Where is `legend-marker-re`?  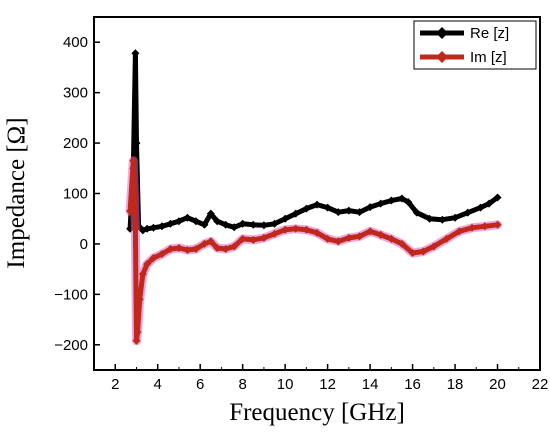 legend-marker-re is located at coordinates (442, 33).